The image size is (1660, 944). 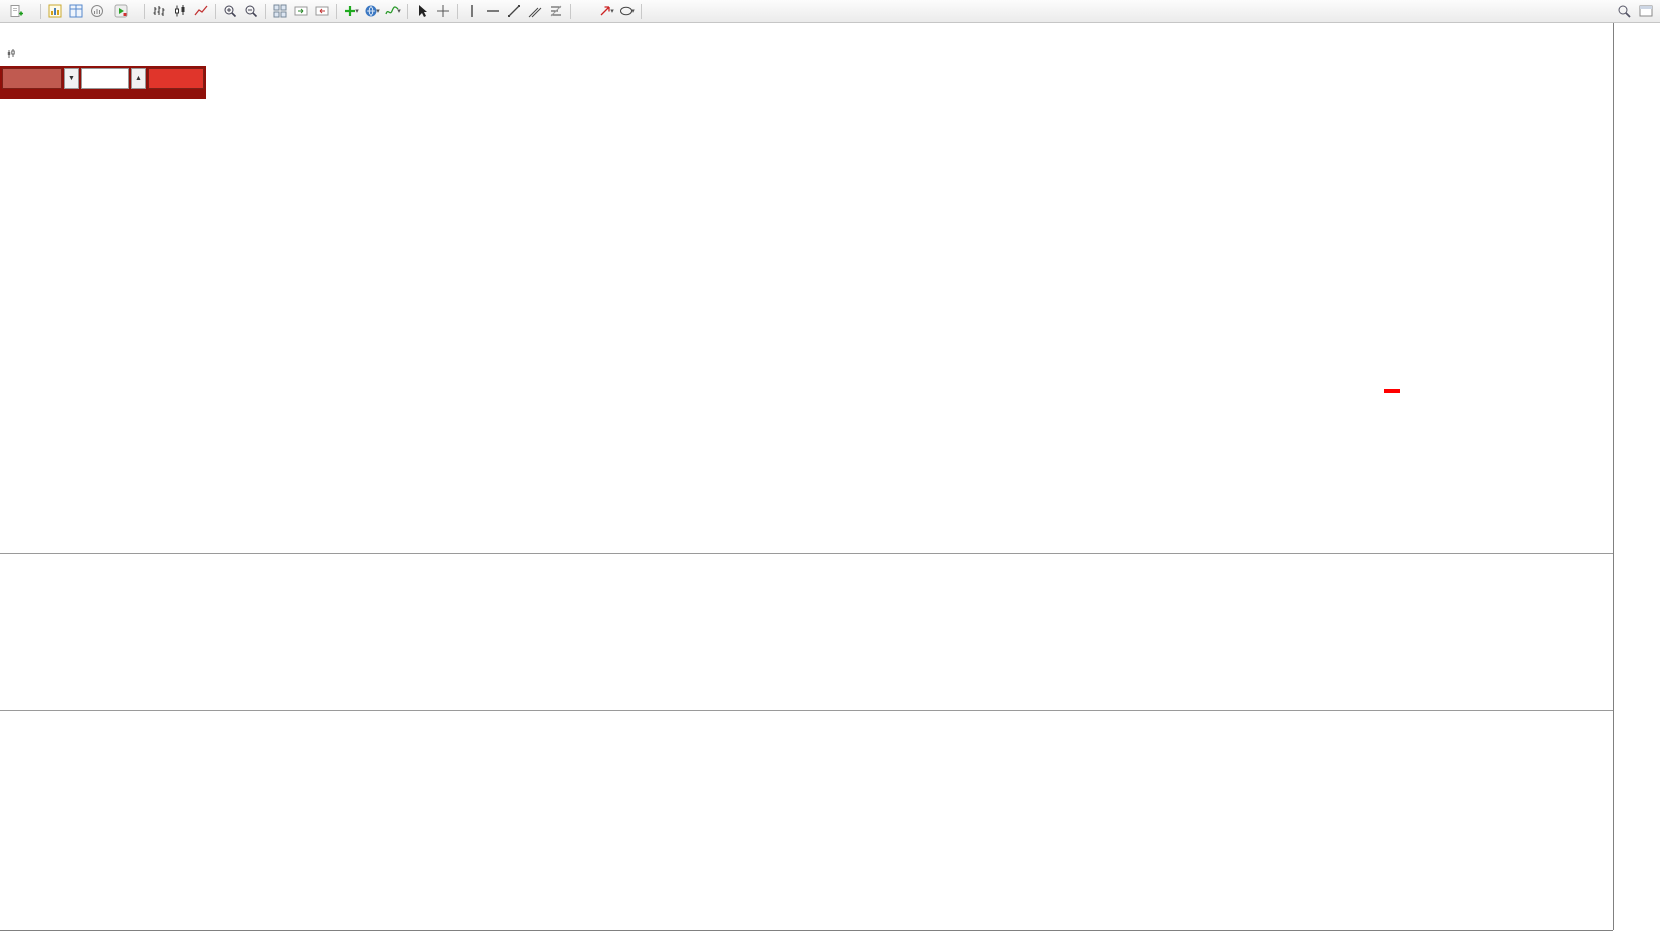 What do you see at coordinates (280, 11) in the screenshot?
I see `tile-windows-icon` at bounding box center [280, 11].